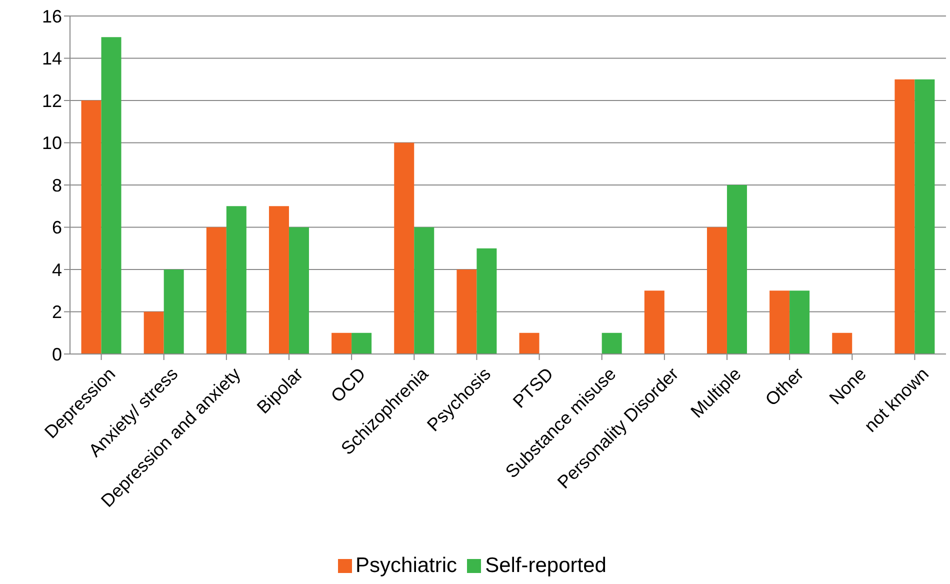 Image resolution: width=950 pixels, height=584 pixels. I want to click on y-tick-label: 4, so click(57, 270).